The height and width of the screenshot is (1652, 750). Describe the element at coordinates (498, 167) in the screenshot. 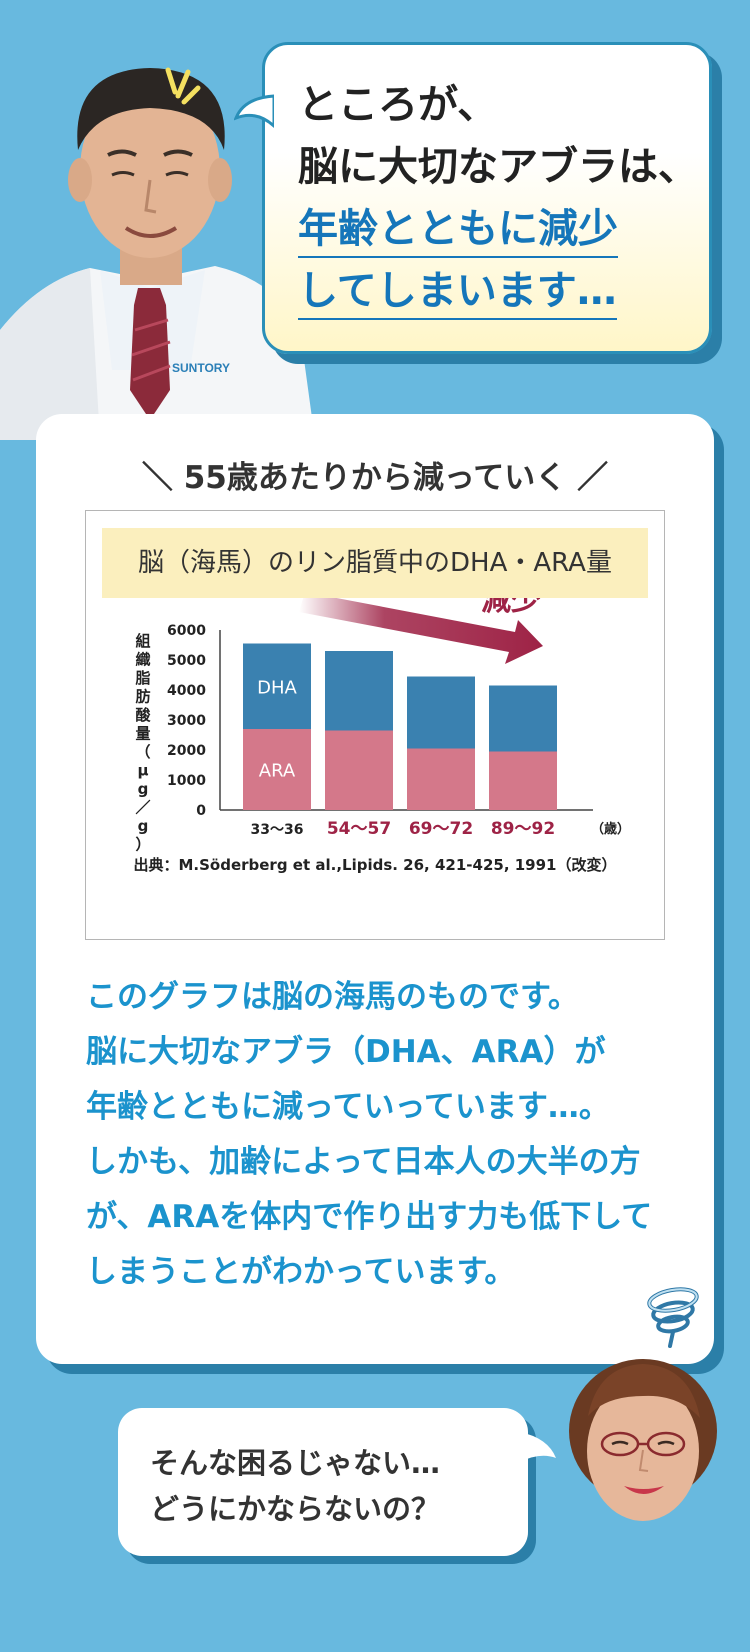

I see `top-bubble-line-2: 脳に大切なアブラは、` at that location.